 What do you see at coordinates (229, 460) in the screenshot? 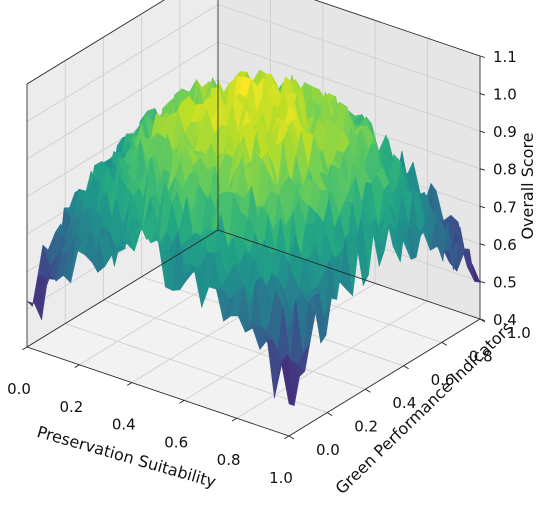
I see `x-tick-label-4: 0.8` at bounding box center [229, 460].